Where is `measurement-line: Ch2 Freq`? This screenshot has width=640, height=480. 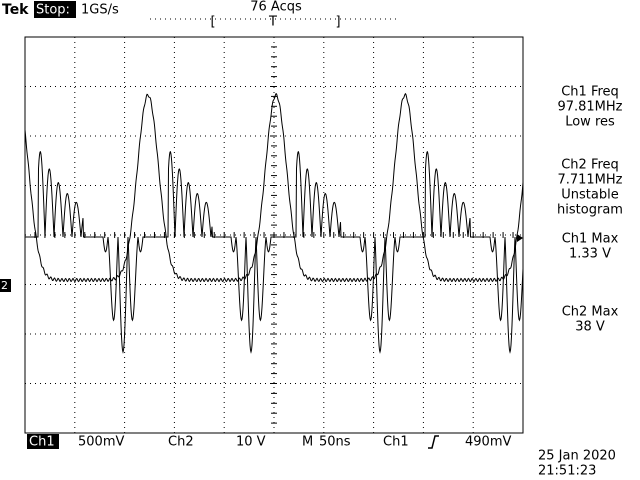 measurement-line: Ch2 Freq is located at coordinates (590, 165).